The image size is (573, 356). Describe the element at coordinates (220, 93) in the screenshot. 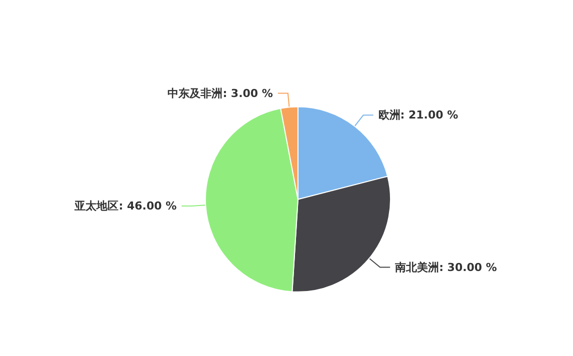

I see `slice-label: 中东及非洲: 3.00 %` at that location.